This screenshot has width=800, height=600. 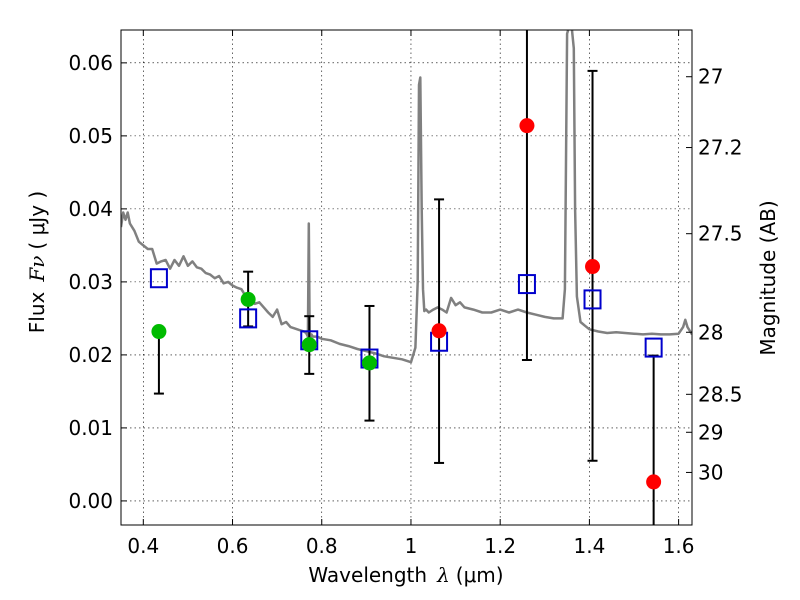 What do you see at coordinates (90, 282) in the screenshot?
I see `y-tick-label: 0.03` at bounding box center [90, 282].